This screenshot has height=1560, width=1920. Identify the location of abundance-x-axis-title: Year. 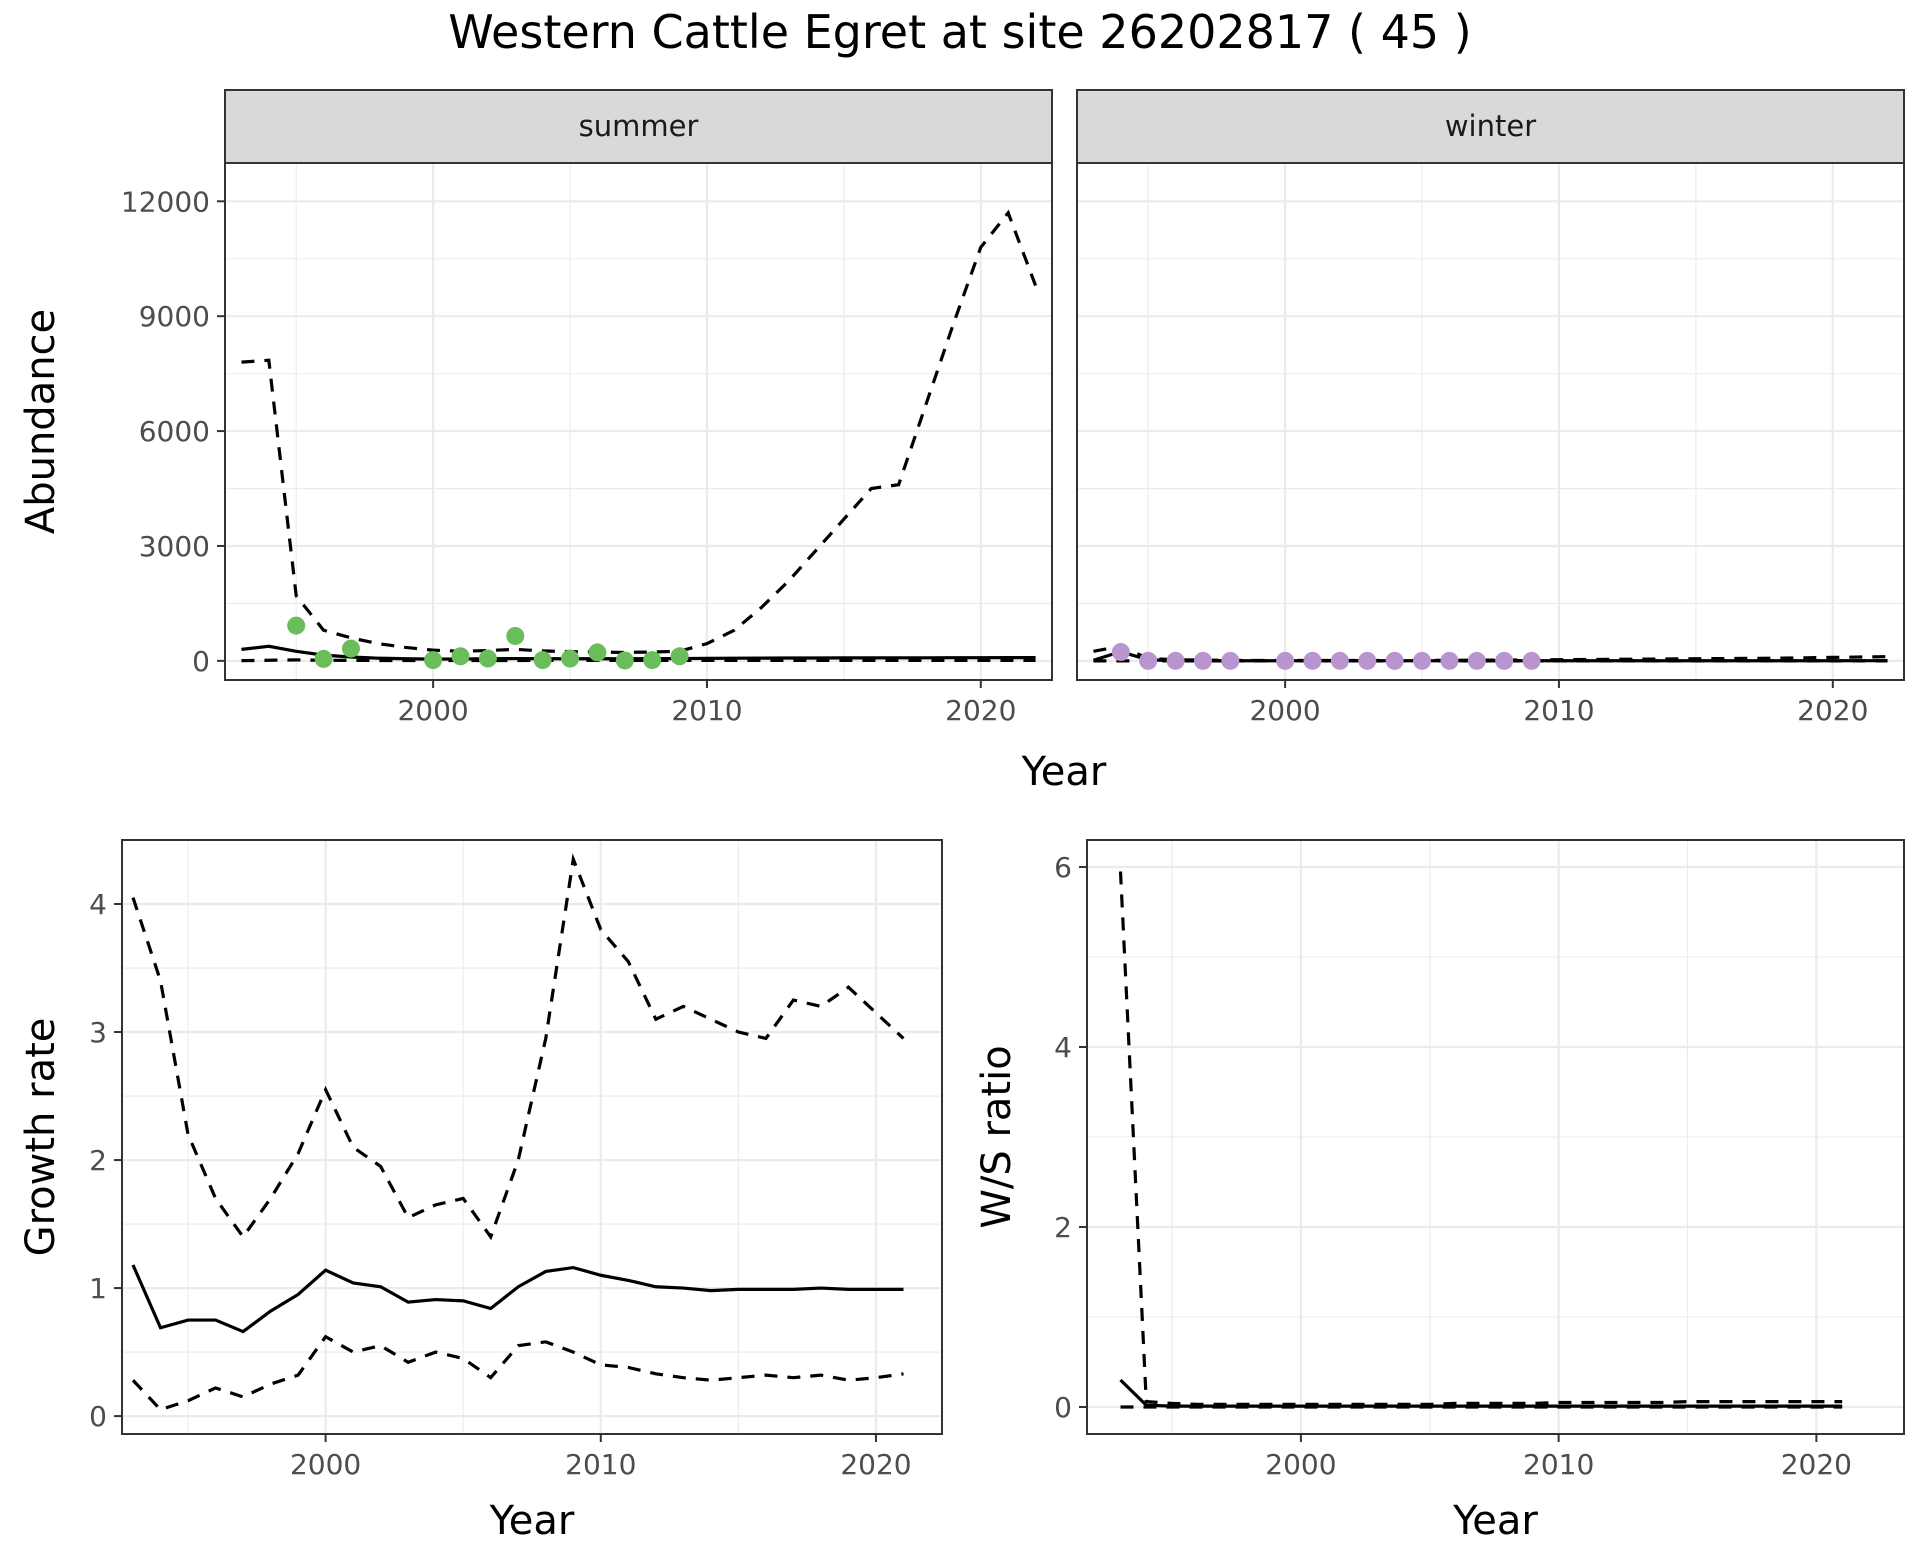
(1064, 772).